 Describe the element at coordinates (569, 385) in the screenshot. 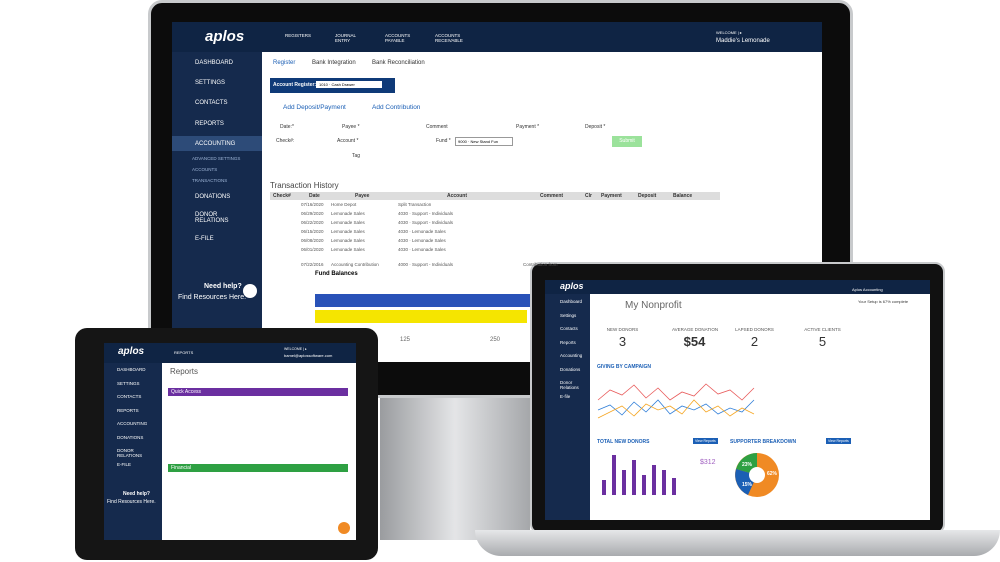

I see `laptop-sidebar-item: Donor Relations` at that location.